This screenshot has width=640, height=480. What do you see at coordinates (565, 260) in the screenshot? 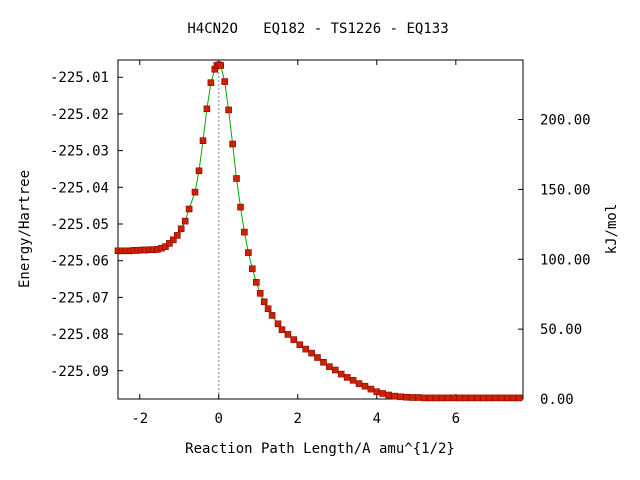
I see `y2-tick-label: 100.00` at bounding box center [565, 260].